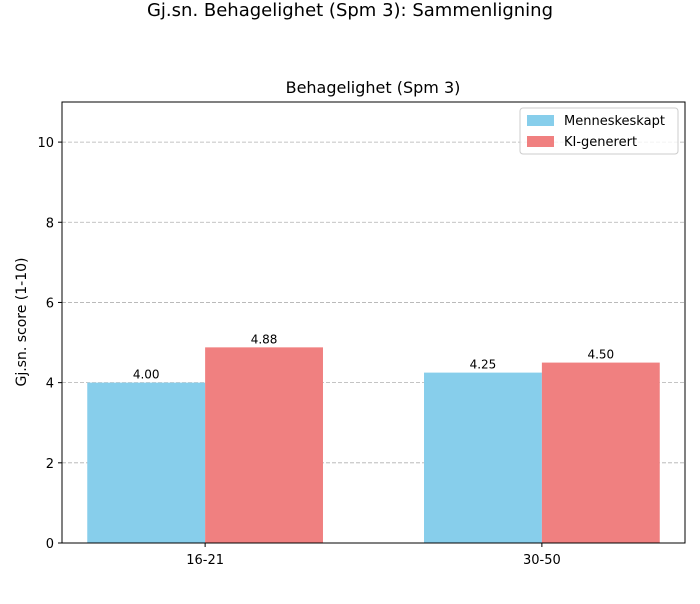 This screenshot has height=604, width=700. I want to click on x-tick-label: 16-21, so click(205, 560).